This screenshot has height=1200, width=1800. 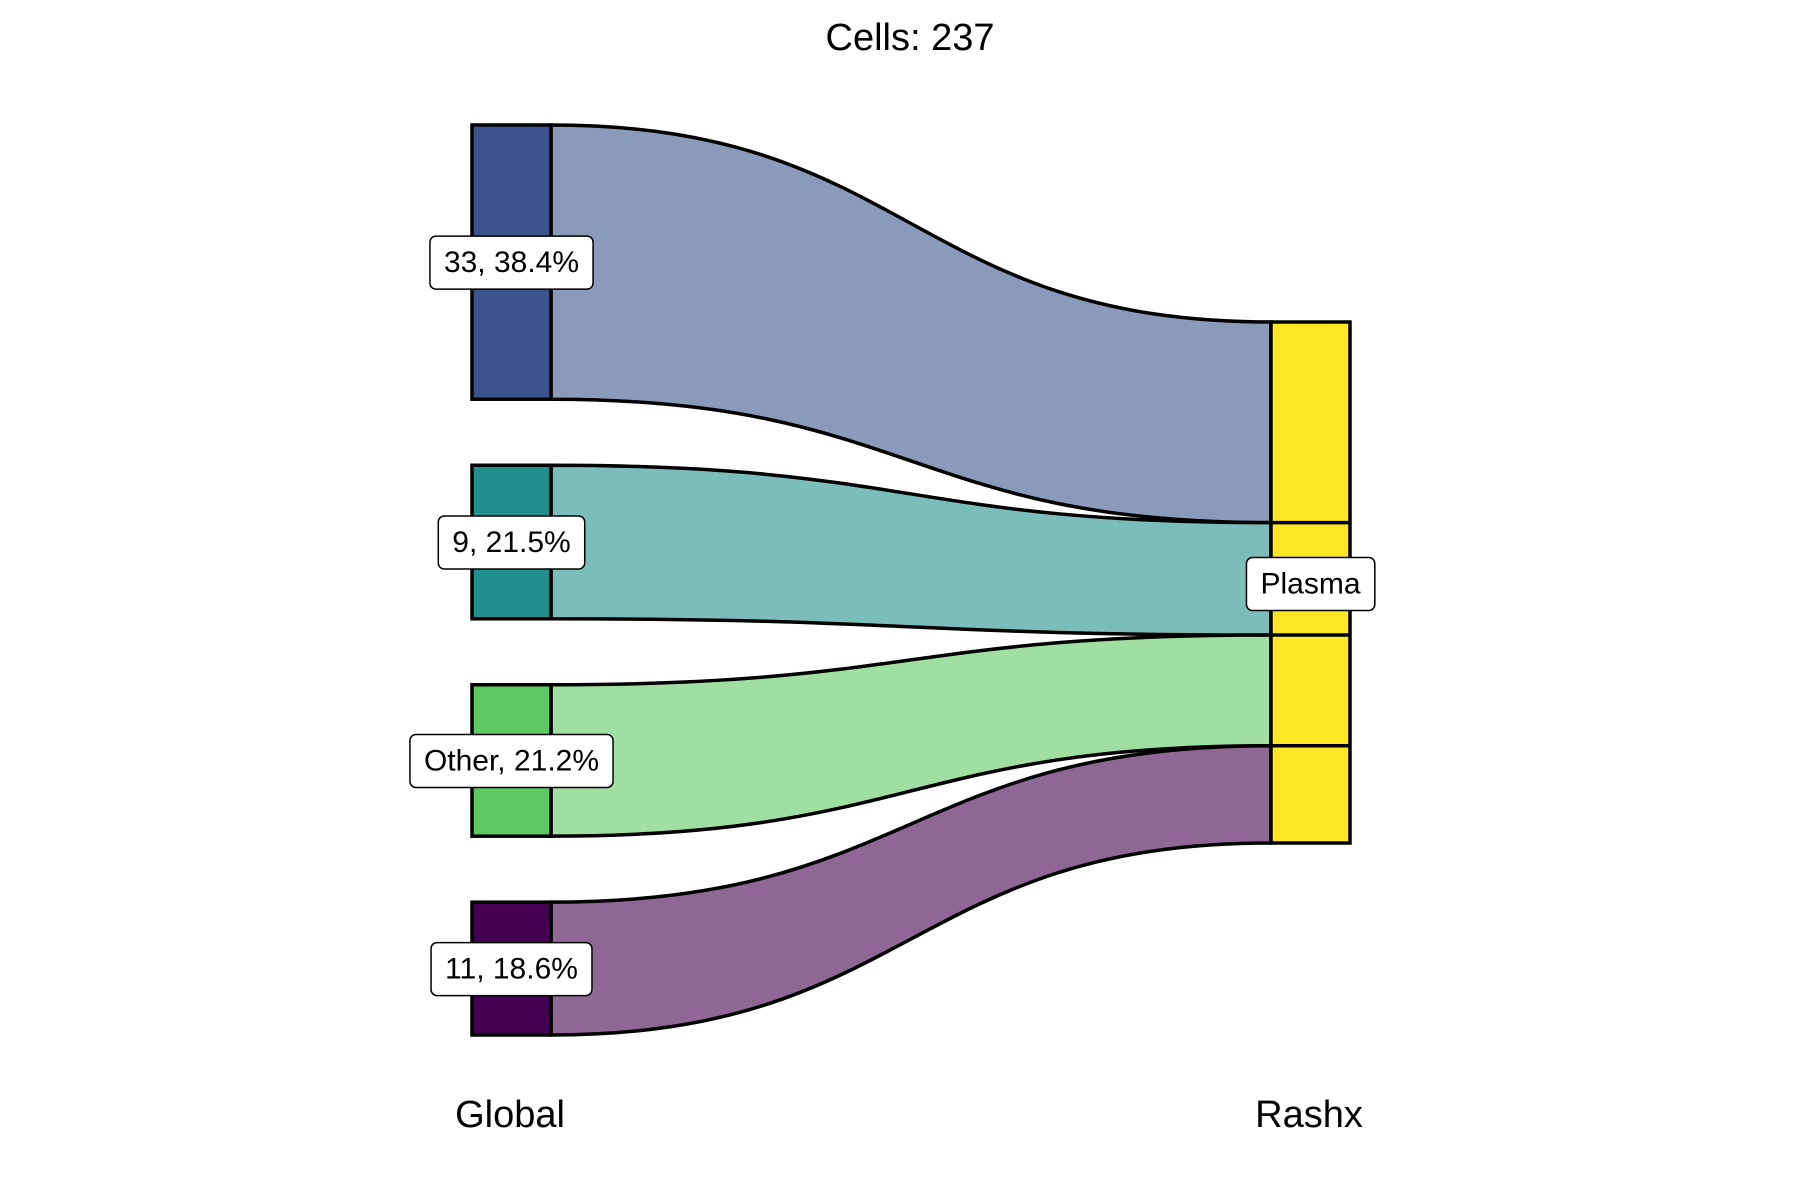 I want to click on label-other-box, so click(x=511, y=761).